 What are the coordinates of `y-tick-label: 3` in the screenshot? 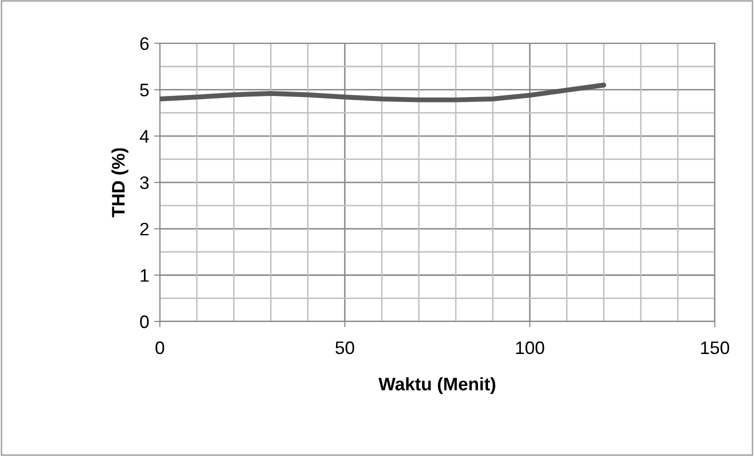 It's located at (144, 183).